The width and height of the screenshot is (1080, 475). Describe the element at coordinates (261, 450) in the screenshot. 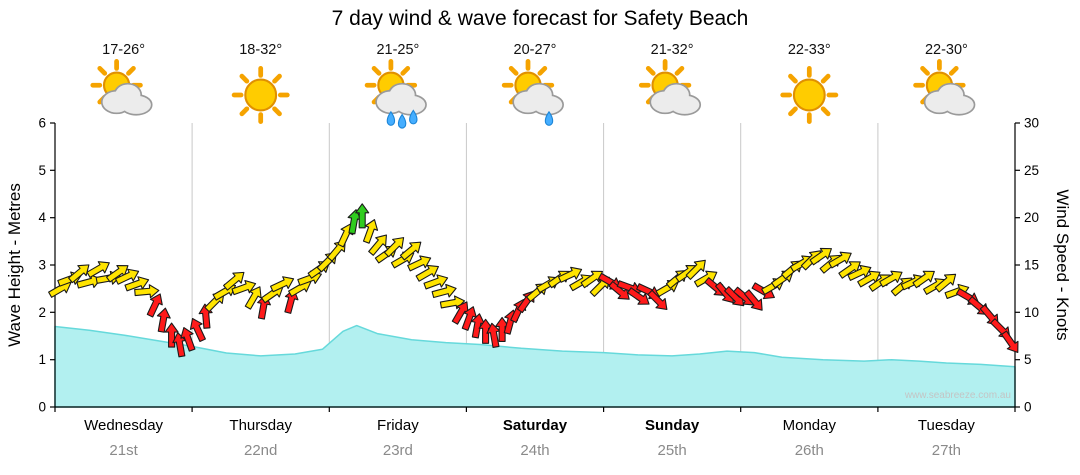

I see `day-date: 22nd` at that location.